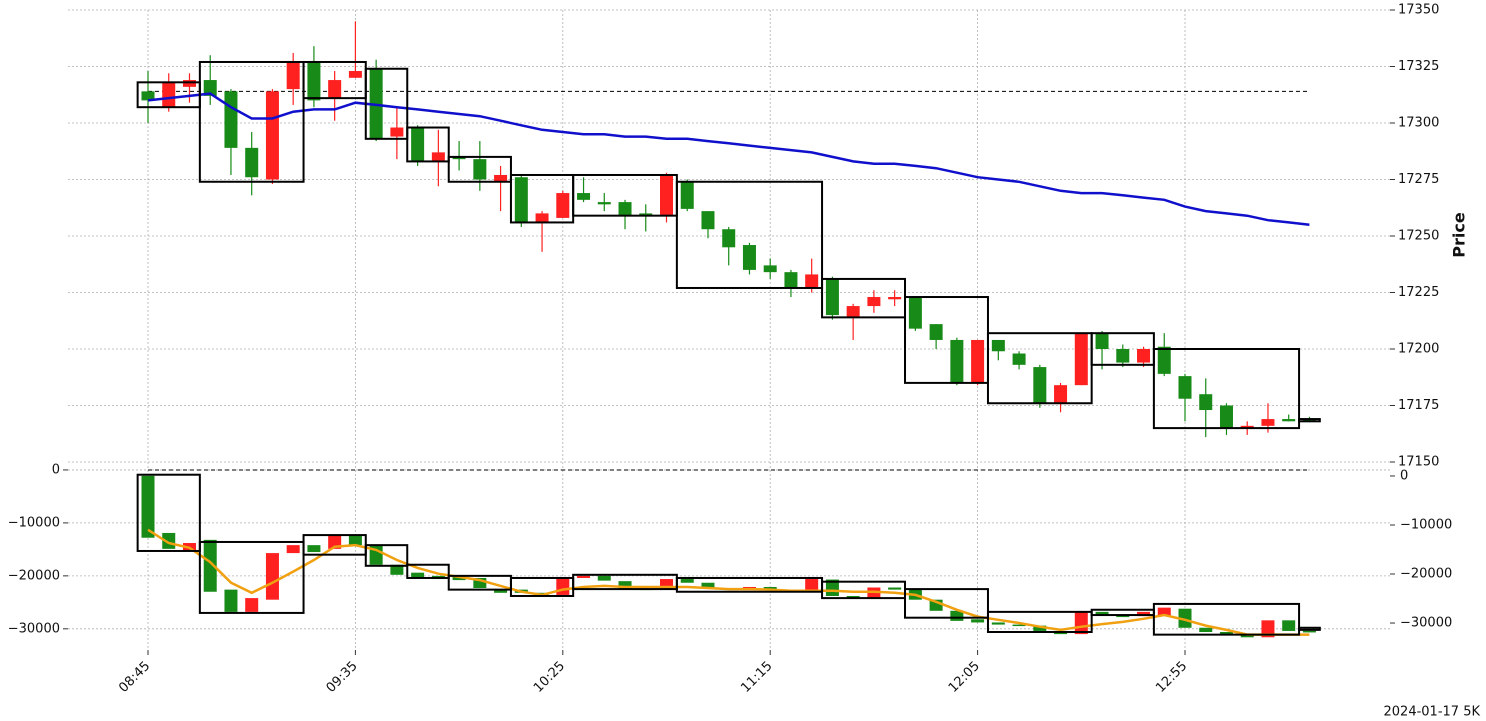 The height and width of the screenshot is (721, 1486). Describe the element at coordinates (1418, 405) in the screenshot. I see `y-tick-label: 17175` at that location.